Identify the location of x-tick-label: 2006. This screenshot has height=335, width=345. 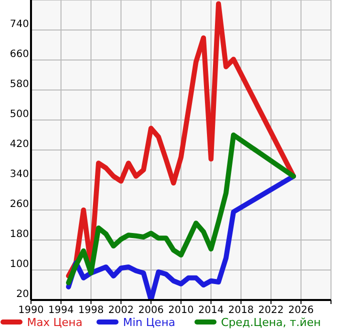
(151, 310).